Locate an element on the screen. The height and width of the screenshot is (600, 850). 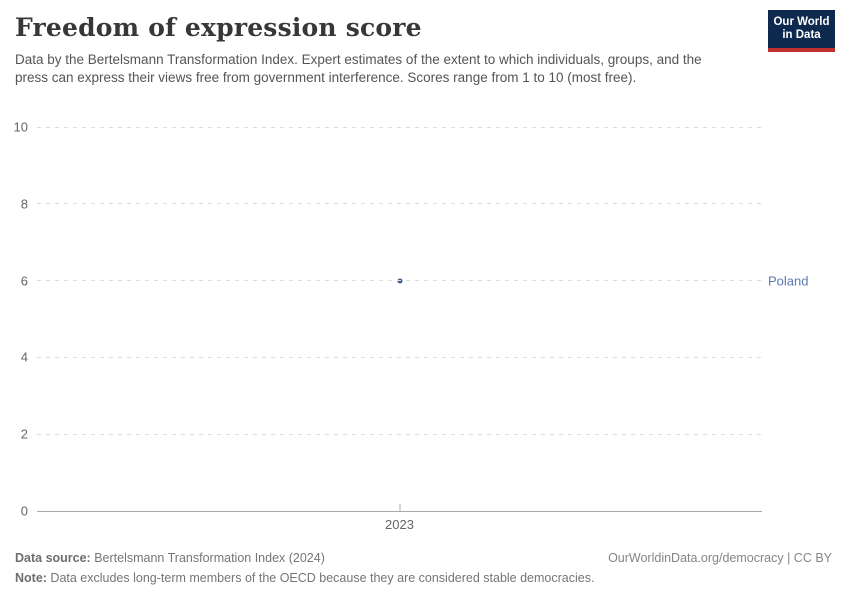
entity-label-poland: Poland is located at coordinates (788, 281).